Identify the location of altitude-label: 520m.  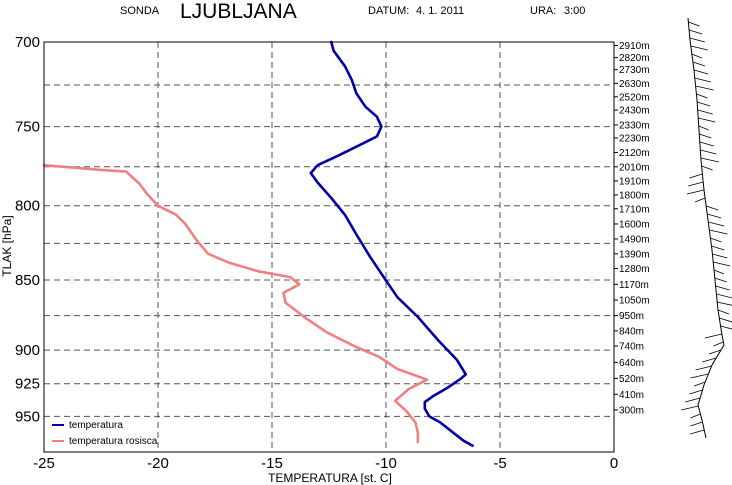
(631, 379).